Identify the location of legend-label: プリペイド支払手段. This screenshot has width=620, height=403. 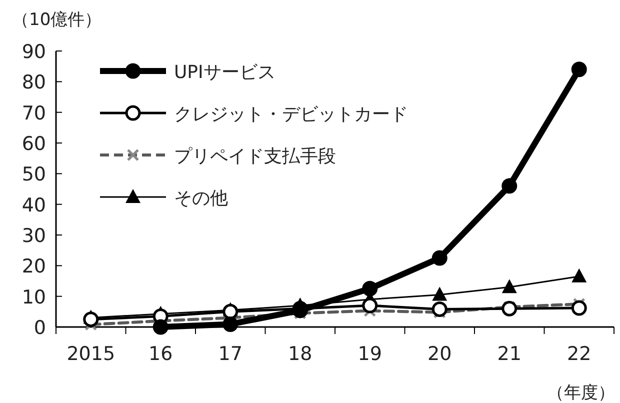
(255, 156).